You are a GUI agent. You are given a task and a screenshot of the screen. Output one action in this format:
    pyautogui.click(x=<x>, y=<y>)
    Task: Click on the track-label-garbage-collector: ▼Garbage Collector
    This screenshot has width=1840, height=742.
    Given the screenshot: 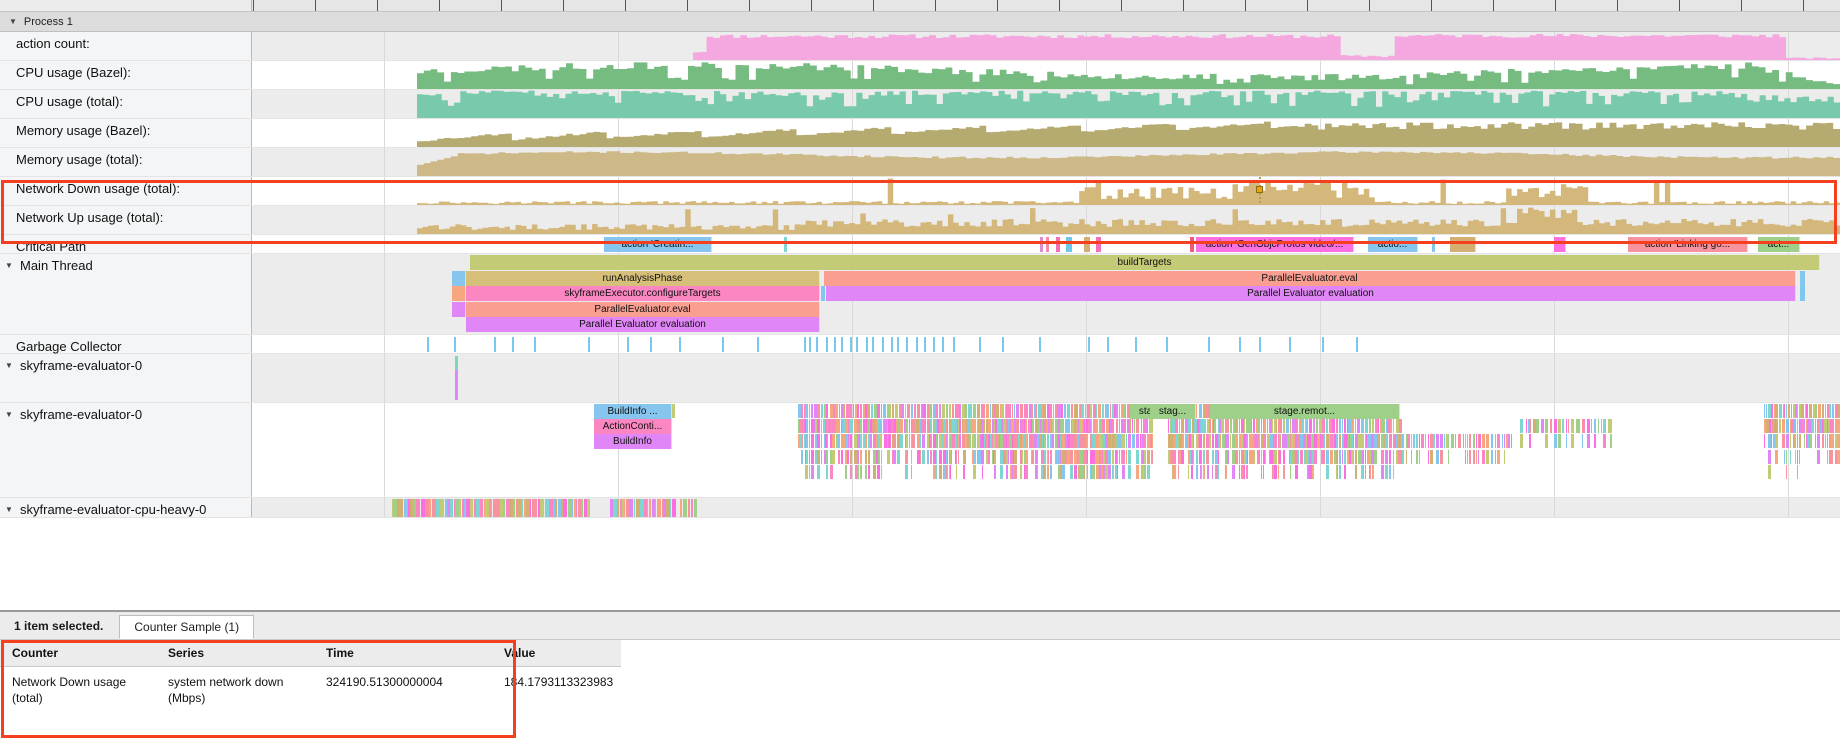 What is the action you would take?
    pyautogui.click(x=126, y=344)
    